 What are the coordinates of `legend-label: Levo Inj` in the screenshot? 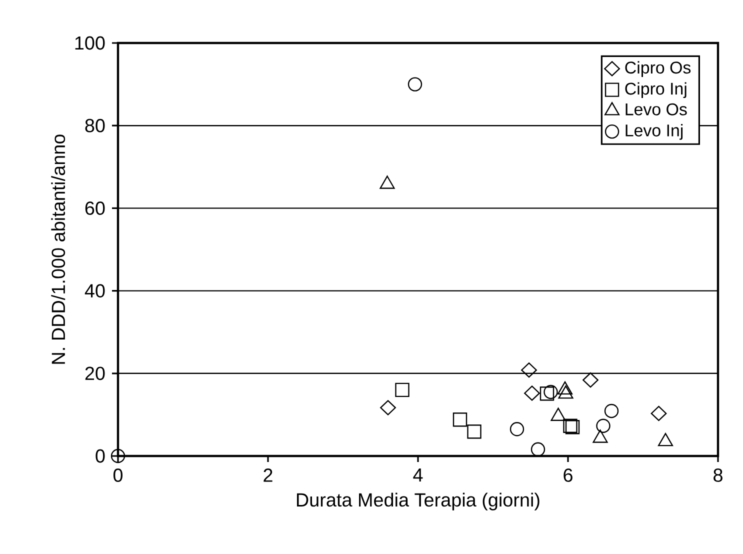 It's located at (654, 132).